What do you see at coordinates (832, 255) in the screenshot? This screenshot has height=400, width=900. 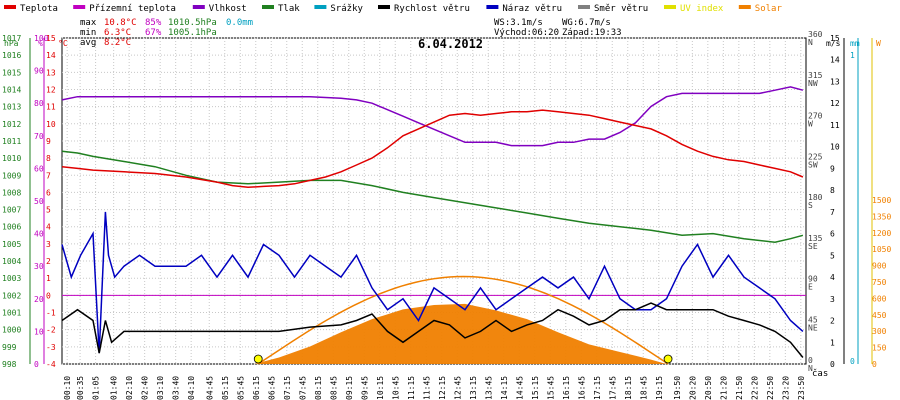 I see `wind-speed-tick: 5` at bounding box center [832, 255].